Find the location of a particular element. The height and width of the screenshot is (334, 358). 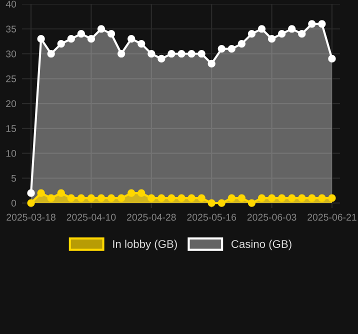

x-tick-label: 2025-04-10 is located at coordinates (91, 217).